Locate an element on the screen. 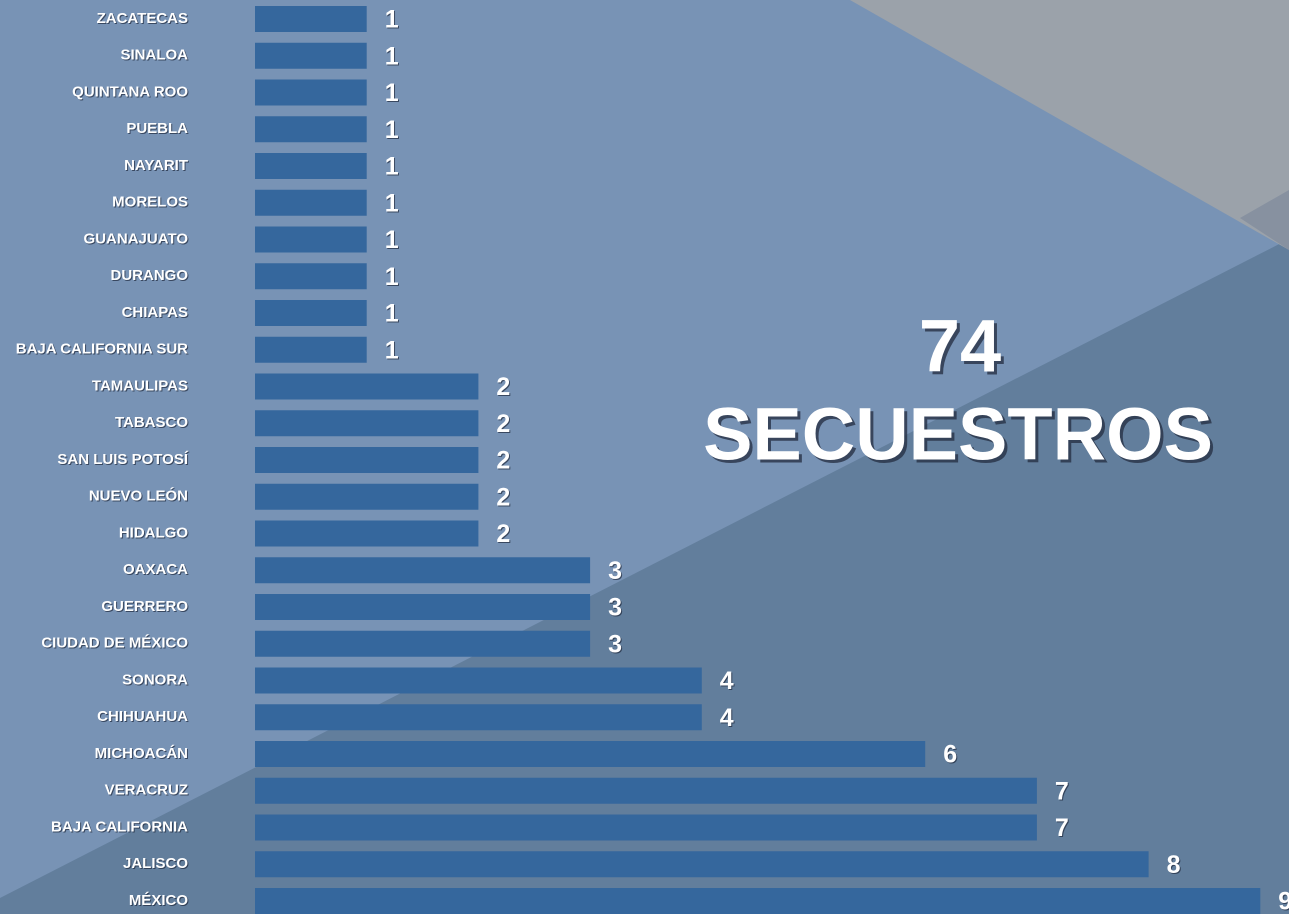 The height and width of the screenshot is (914, 1289). category-label: NUEVO LEÓN is located at coordinates (138, 496).